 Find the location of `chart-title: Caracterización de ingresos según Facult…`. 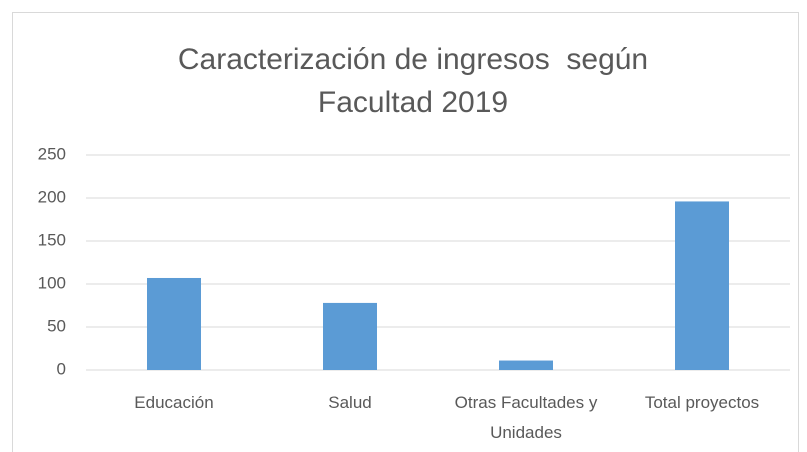

chart-title: Caracterización de ingresos según Facult… is located at coordinates (417, 81).